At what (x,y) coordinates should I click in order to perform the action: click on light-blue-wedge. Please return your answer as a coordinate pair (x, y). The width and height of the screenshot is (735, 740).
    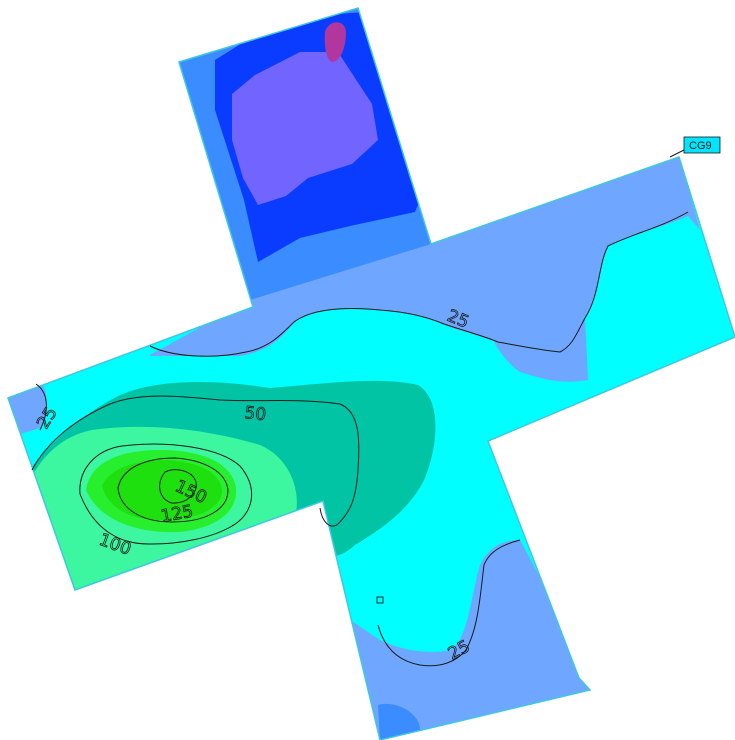
    Looking at the image, I should click on (536, 350).